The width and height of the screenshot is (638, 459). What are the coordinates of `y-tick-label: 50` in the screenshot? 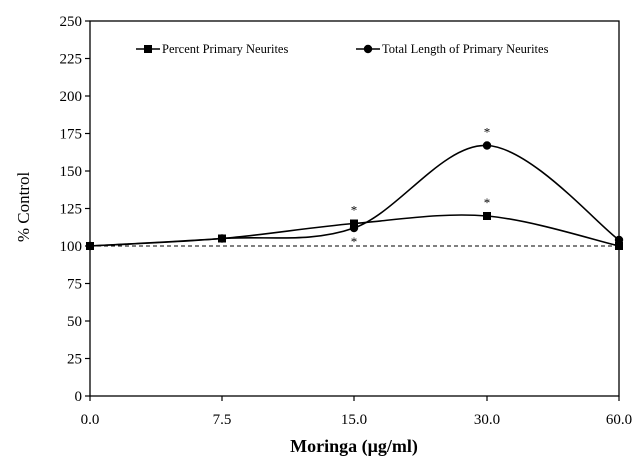 It's located at (74, 322).